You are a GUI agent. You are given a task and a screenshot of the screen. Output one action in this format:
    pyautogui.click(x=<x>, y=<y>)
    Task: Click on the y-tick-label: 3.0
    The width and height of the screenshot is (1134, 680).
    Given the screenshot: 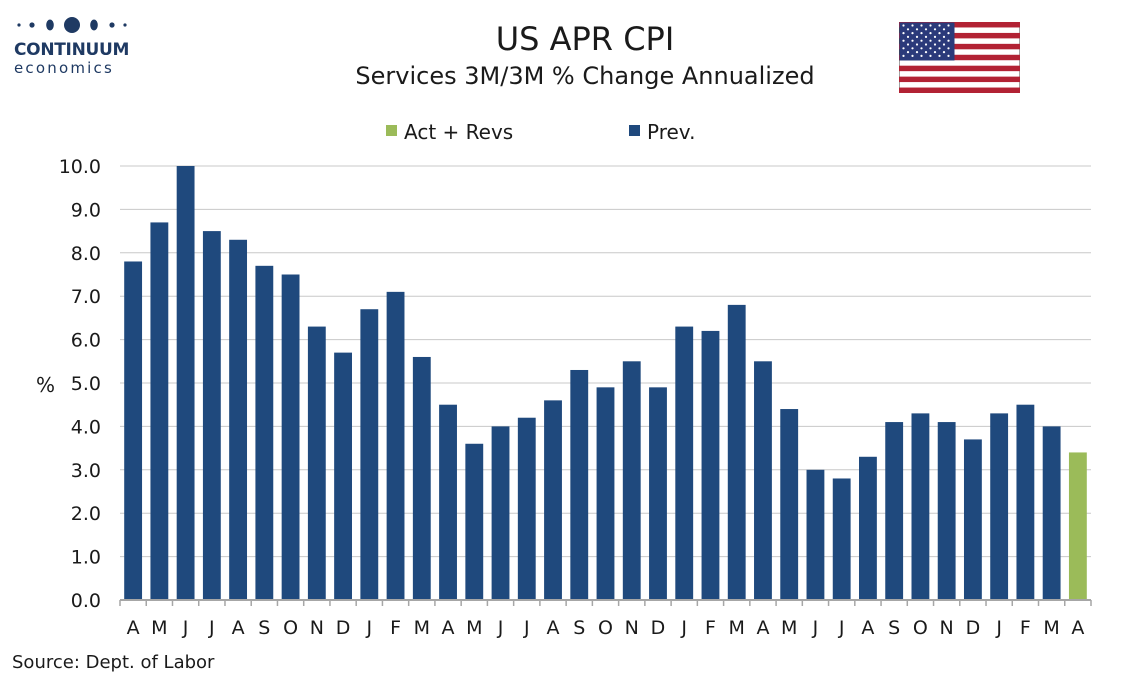 What is the action you would take?
    pyautogui.click(x=86, y=471)
    